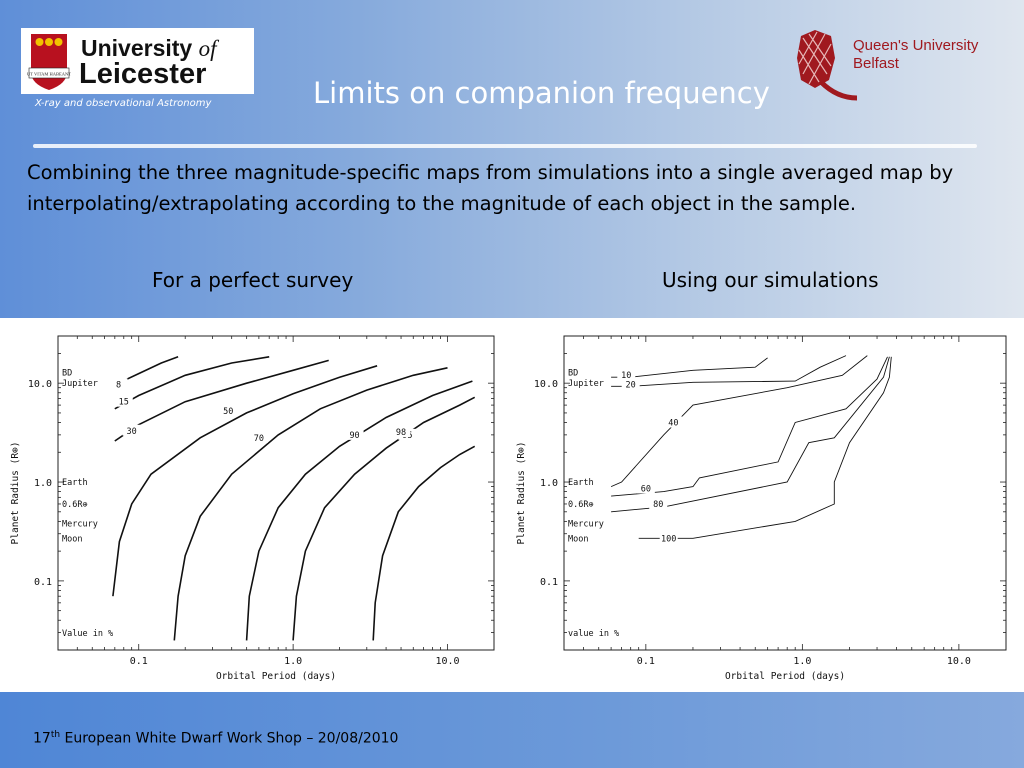  Describe the element at coordinates (646, 661) in the screenshot. I see `right-x-tick-label: 0.1` at that location.